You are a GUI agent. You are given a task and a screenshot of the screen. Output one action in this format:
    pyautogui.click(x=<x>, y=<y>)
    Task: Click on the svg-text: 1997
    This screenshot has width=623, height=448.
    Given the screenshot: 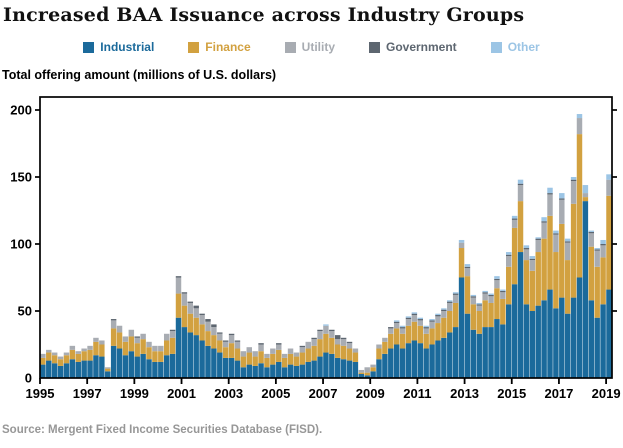 What is the action you would take?
    pyautogui.click(x=87, y=393)
    